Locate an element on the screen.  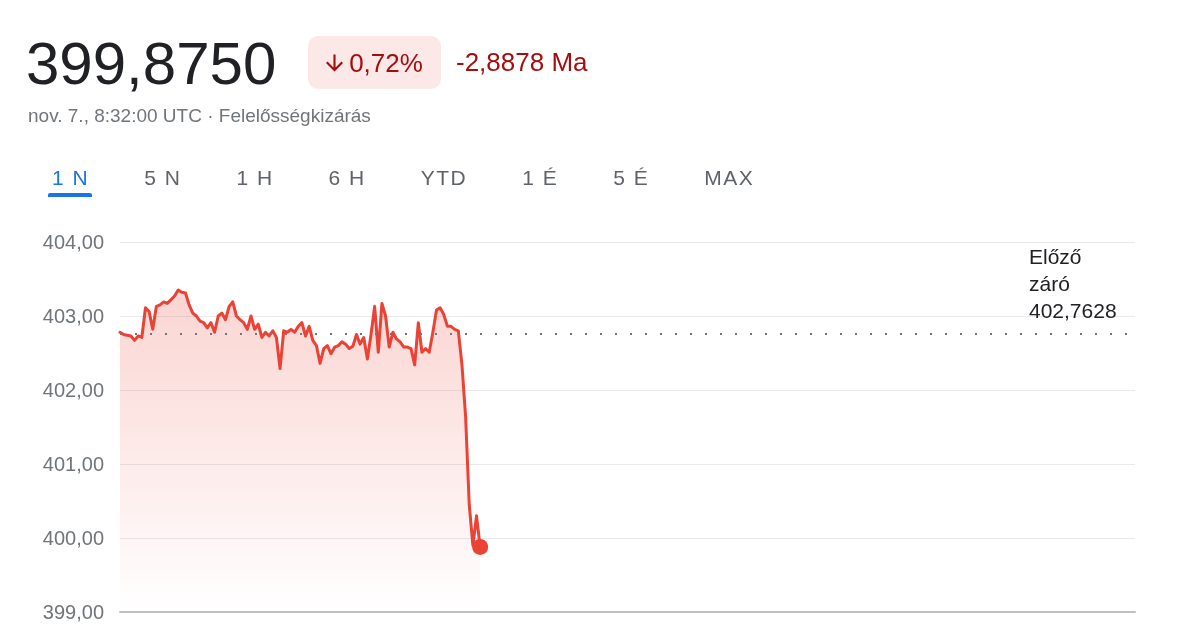
chart-subtitle: nov. 7., 8:32:00 UTC · Felelősségkizárás is located at coordinates (199, 116).